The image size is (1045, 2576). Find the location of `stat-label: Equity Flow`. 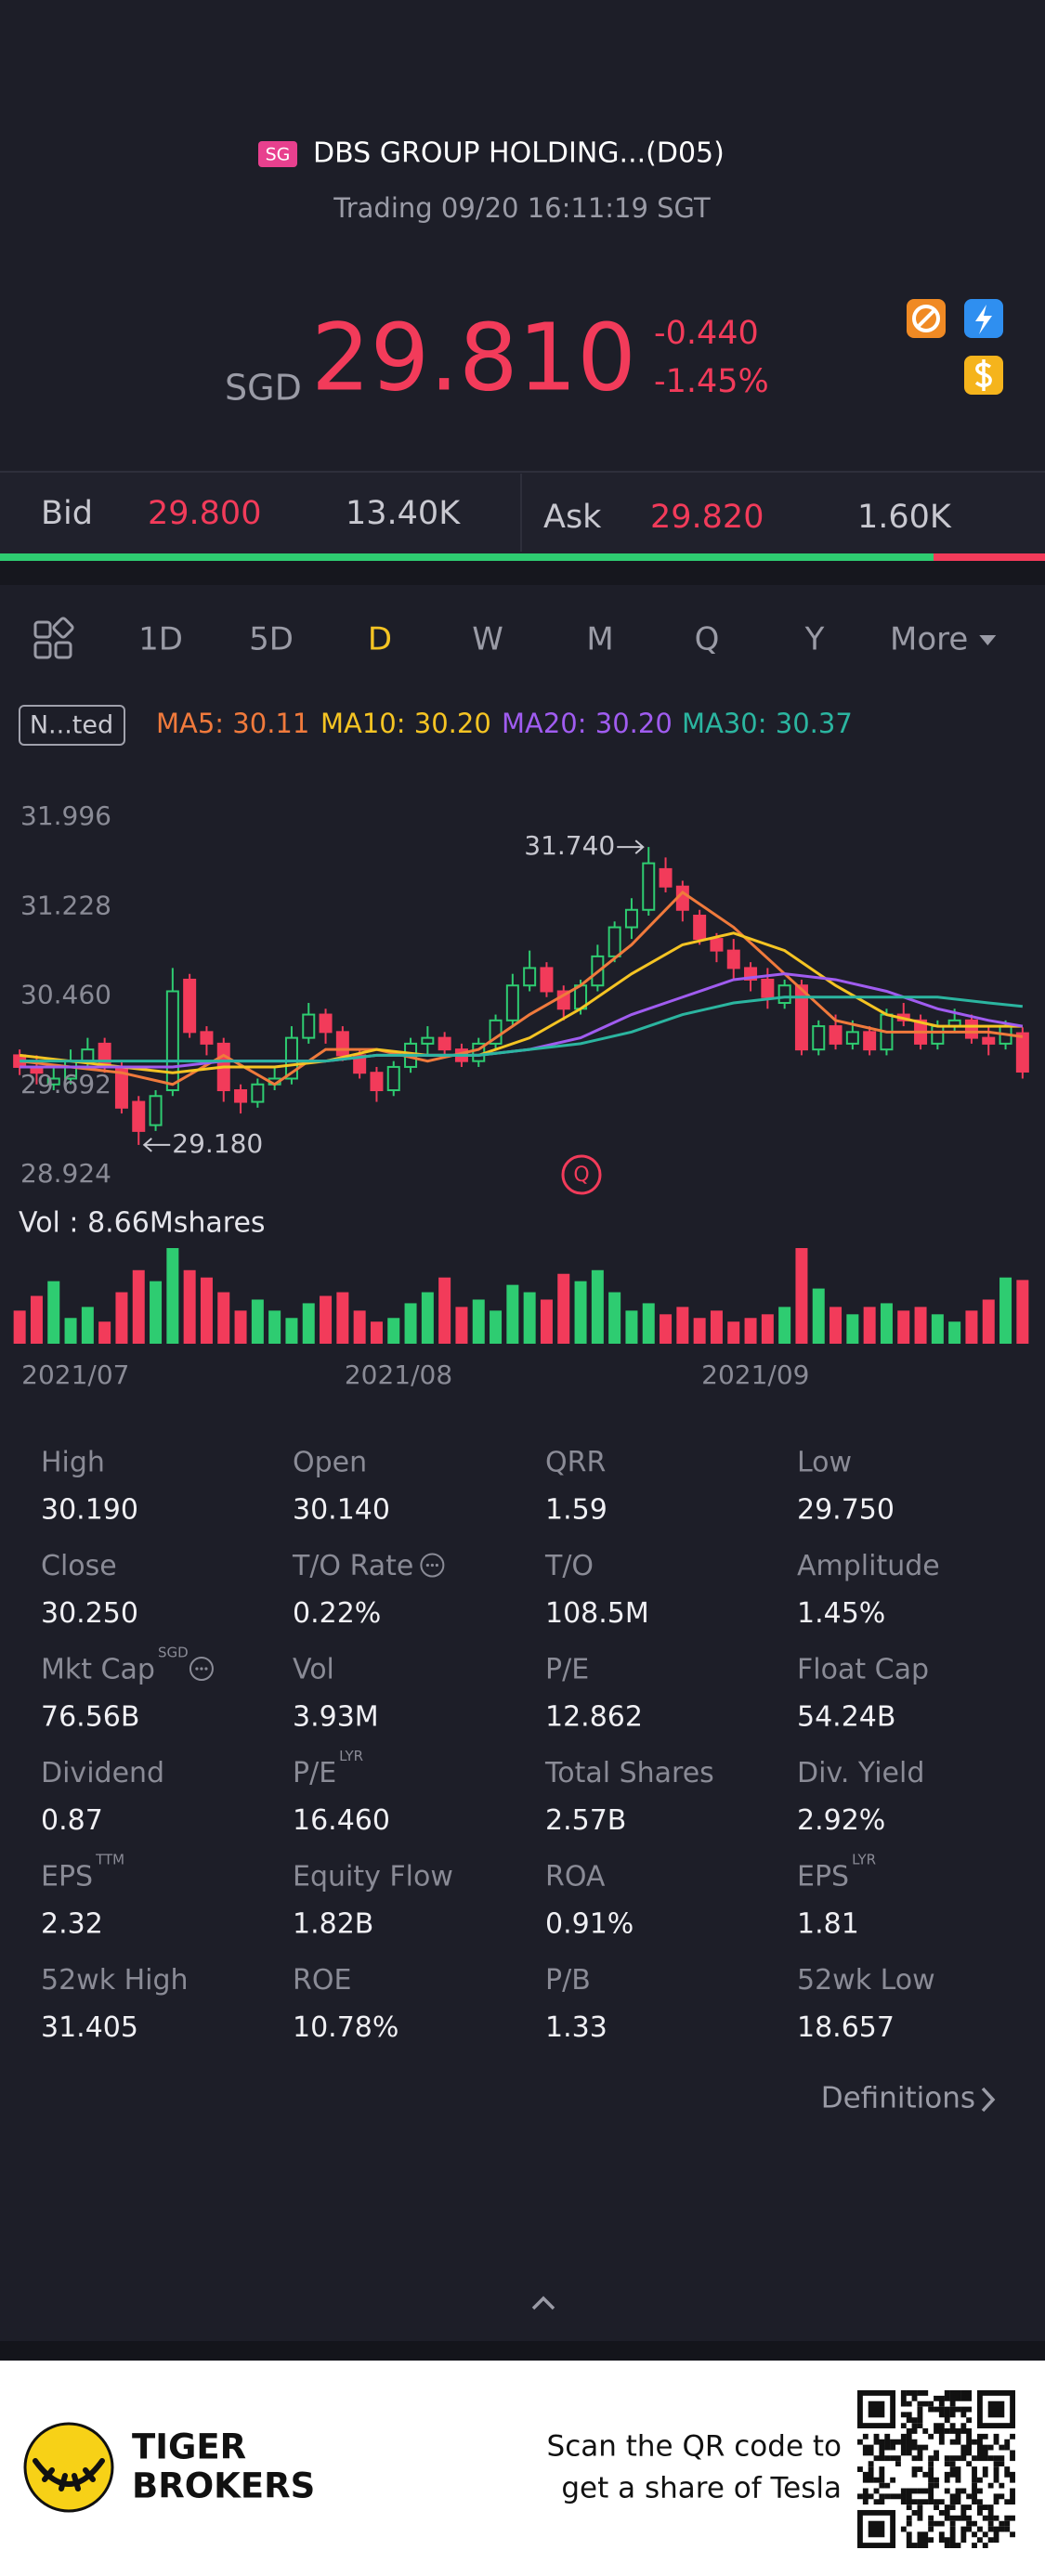

stat-label: Equity Flow is located at coordinates (373, 1877).